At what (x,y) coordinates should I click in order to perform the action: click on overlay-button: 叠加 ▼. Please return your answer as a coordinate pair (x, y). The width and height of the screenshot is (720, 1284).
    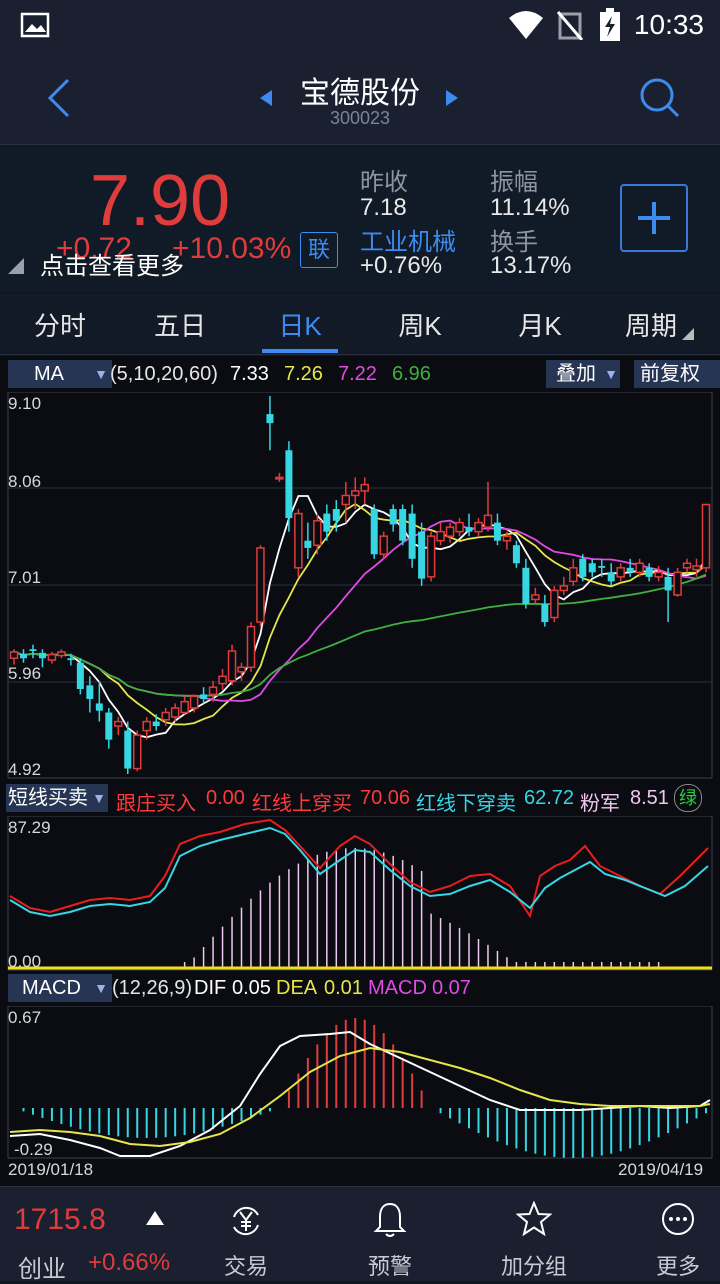
    Looking at the image, I should click on (583, 374).